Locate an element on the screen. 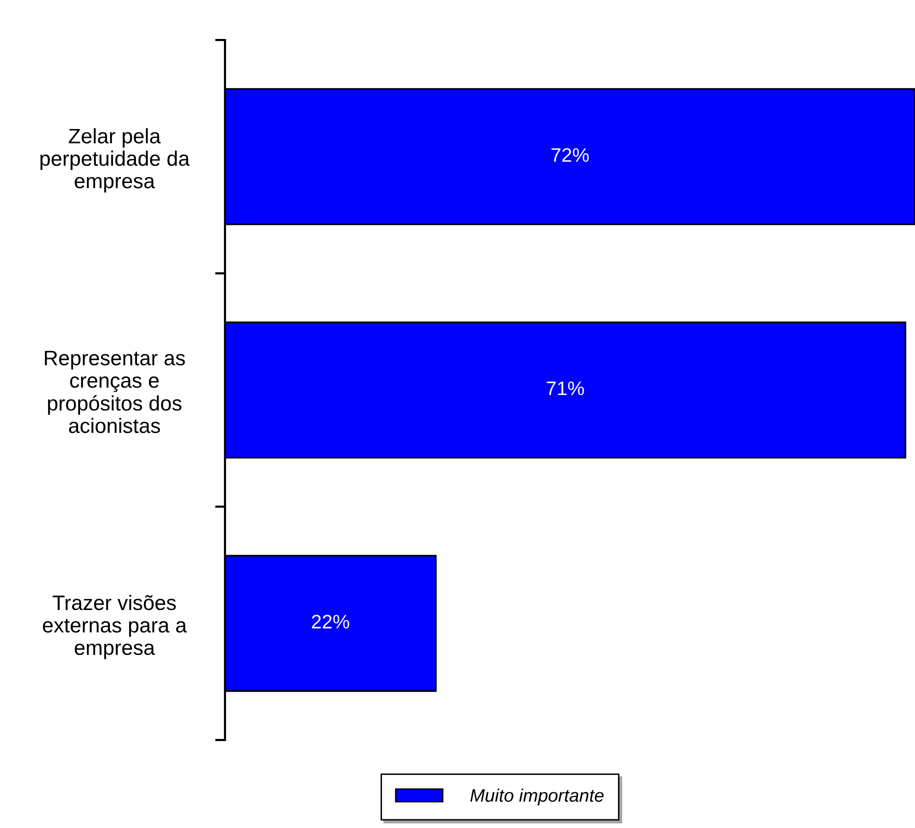 This screenshot has height=828, width=915. y-tick-label: Trazer visões externas para a empresa is located at coordinates (114, 627).